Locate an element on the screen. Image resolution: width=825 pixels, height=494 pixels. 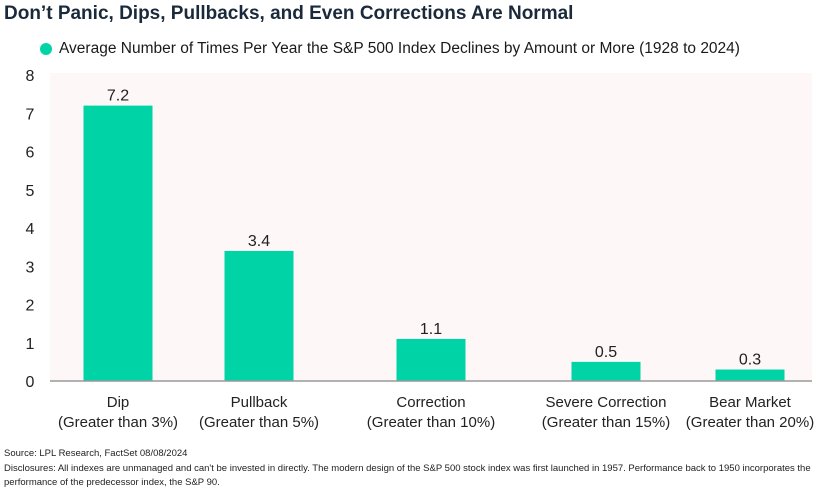
data-label: 0.3 is located at coordinates (750, 360).